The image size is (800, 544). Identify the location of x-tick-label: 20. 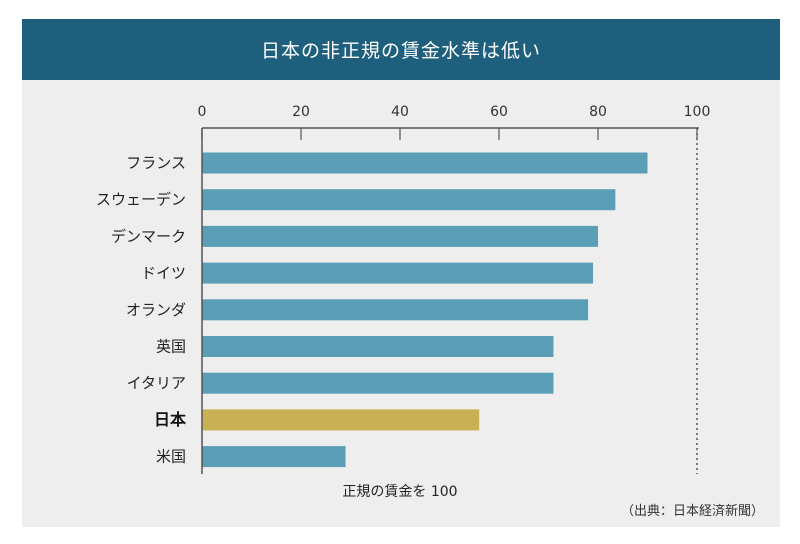
(301, 112).